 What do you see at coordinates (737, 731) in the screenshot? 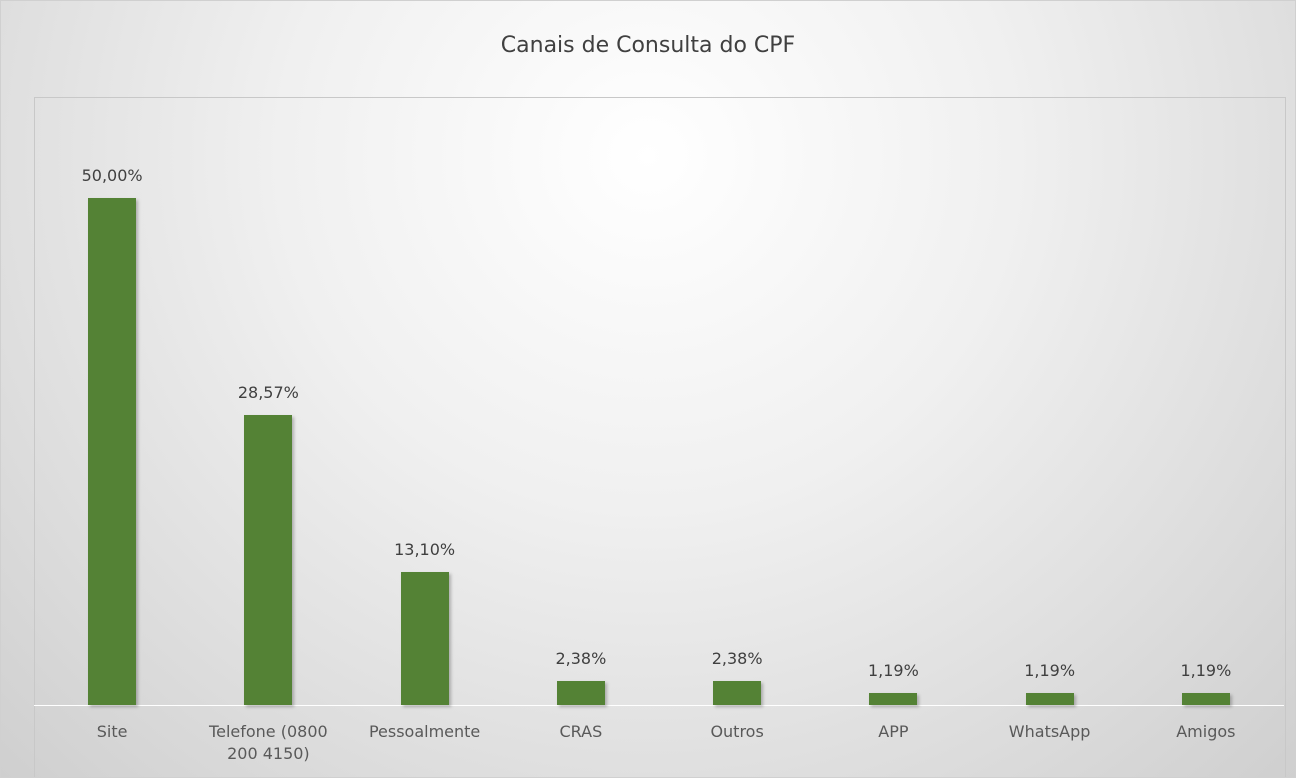
I see `x-tick-label: Outros` at bounding box center [737, 731].